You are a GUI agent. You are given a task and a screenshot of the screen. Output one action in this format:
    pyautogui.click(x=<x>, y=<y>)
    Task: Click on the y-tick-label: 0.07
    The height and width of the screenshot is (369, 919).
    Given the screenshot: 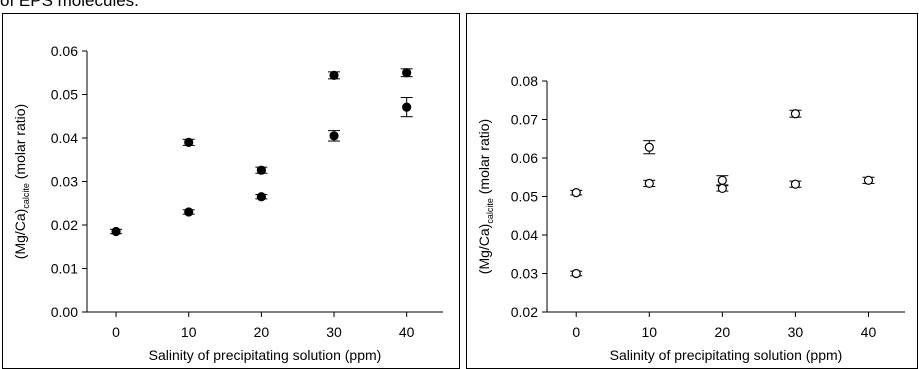 What is the action you would take?
    pyautogui.click(x=524, y=120)
    